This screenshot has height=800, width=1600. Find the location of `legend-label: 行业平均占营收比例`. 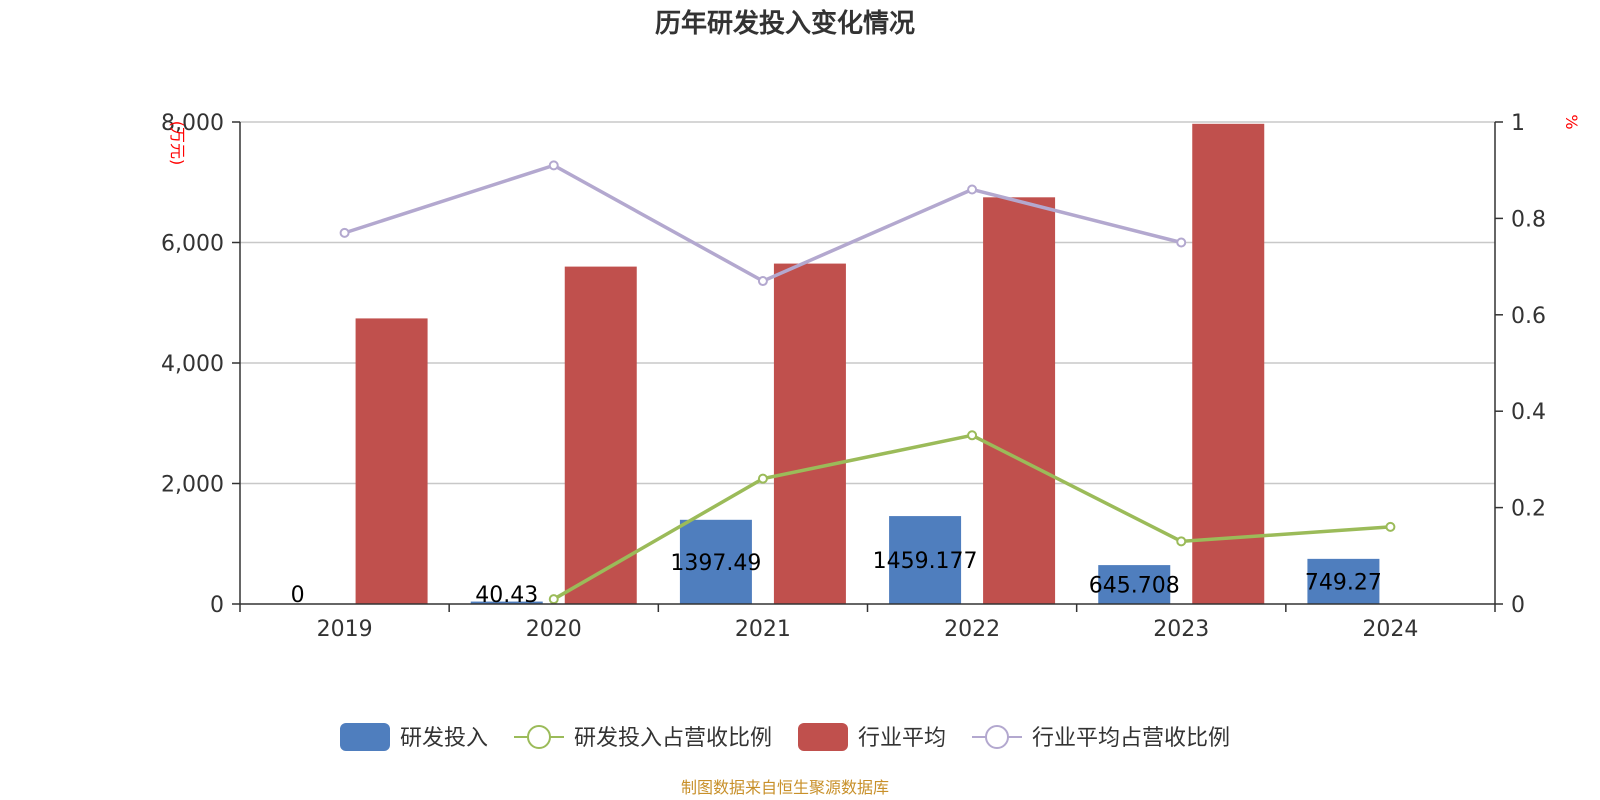

legend-label: 行业平均占营收比例 is located at coordinates (1131, 738).